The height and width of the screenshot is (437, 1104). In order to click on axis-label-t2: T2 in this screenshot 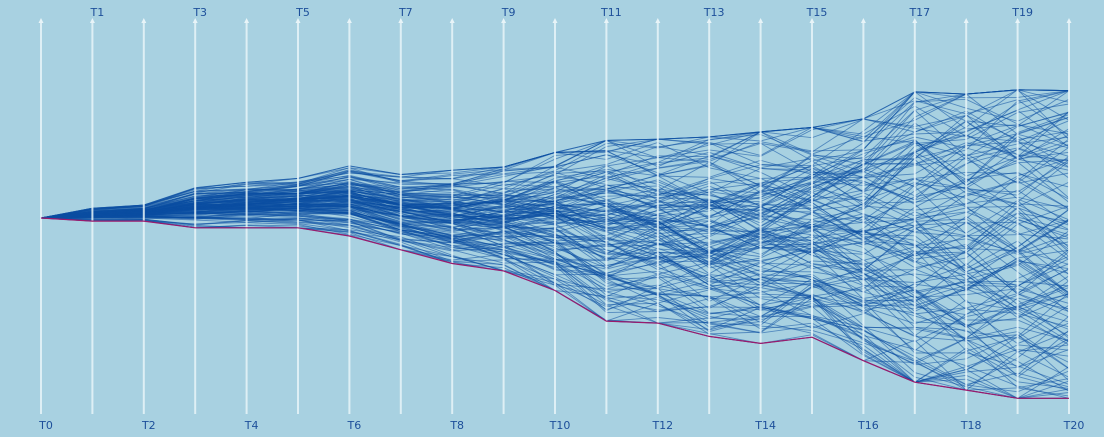, I will do `click(148, 425)`.